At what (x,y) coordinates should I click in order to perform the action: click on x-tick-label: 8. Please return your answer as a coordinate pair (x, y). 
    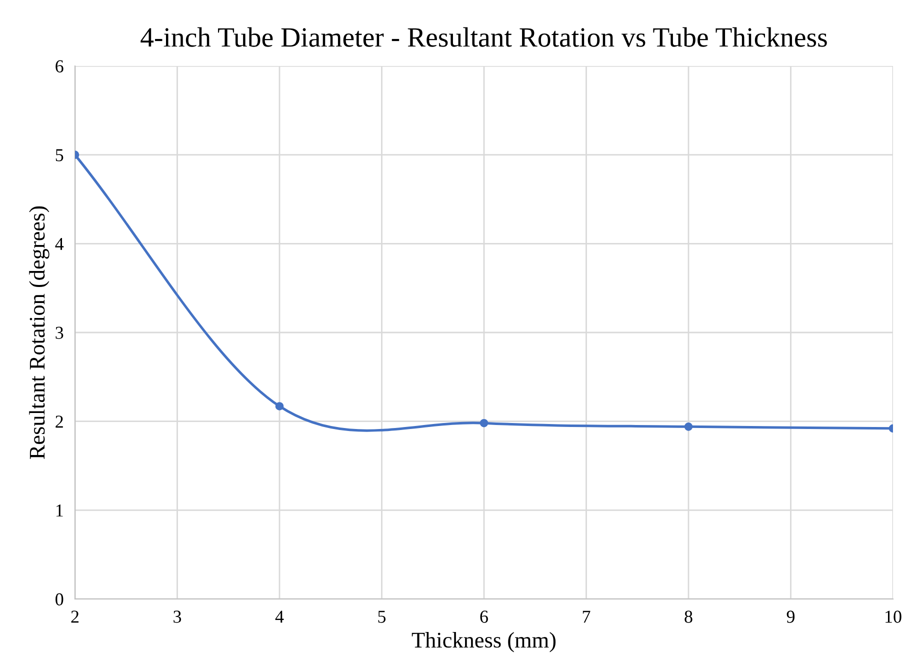
    Looking at the image, I should click on (688, 616).